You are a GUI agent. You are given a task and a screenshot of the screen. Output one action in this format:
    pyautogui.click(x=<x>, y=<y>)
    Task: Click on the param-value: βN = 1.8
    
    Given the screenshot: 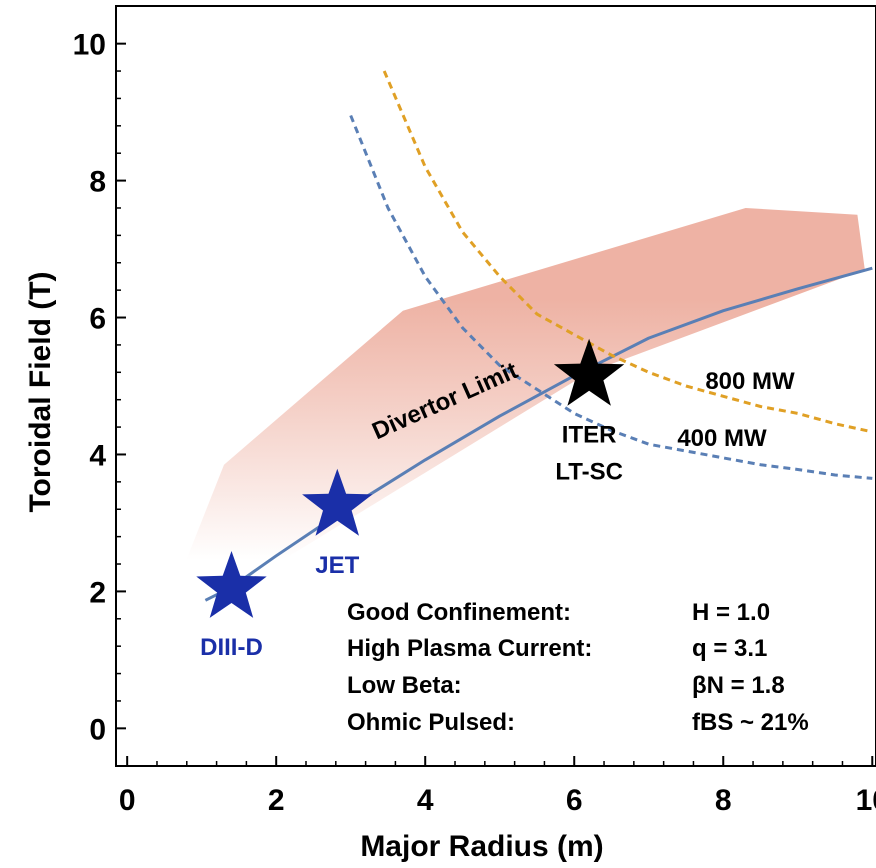 What is the action you would take?
    pyautogui.click(x=738, y=685)
    